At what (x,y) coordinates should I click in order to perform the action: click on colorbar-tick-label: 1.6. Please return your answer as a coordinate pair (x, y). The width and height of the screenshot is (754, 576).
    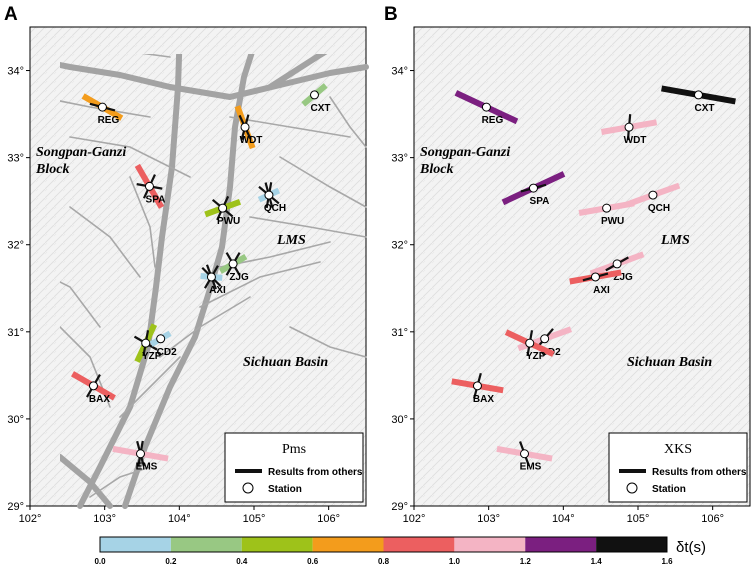
    Looking at the image, I should click on (667, 561).